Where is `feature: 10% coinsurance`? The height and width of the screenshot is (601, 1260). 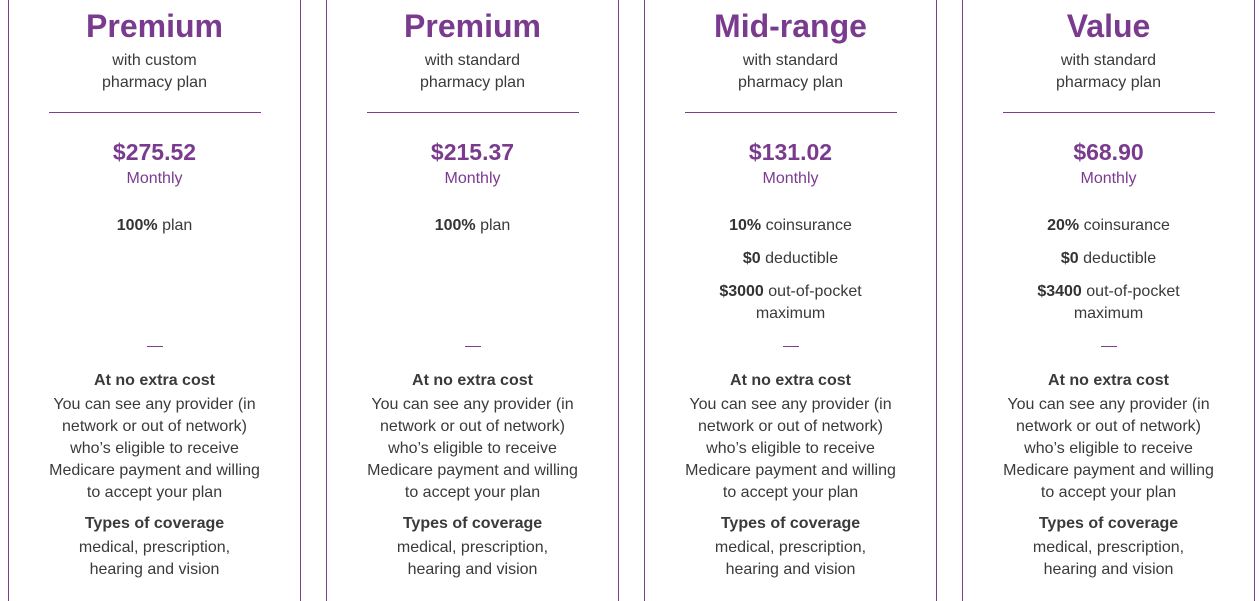
feature: 10% coinsurance is located at coordinates (791, 226).